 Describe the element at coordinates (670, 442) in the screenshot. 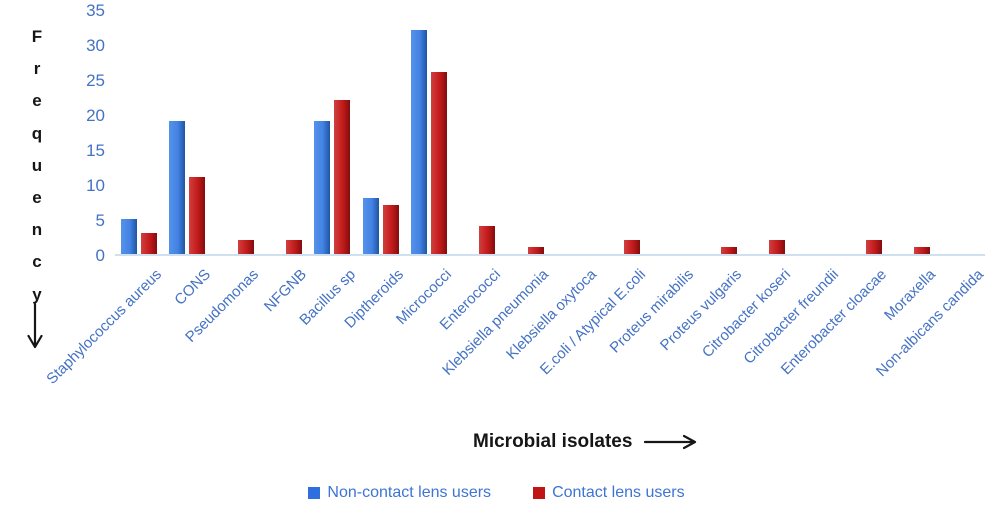

I see `right-arrow-icon` at that location.